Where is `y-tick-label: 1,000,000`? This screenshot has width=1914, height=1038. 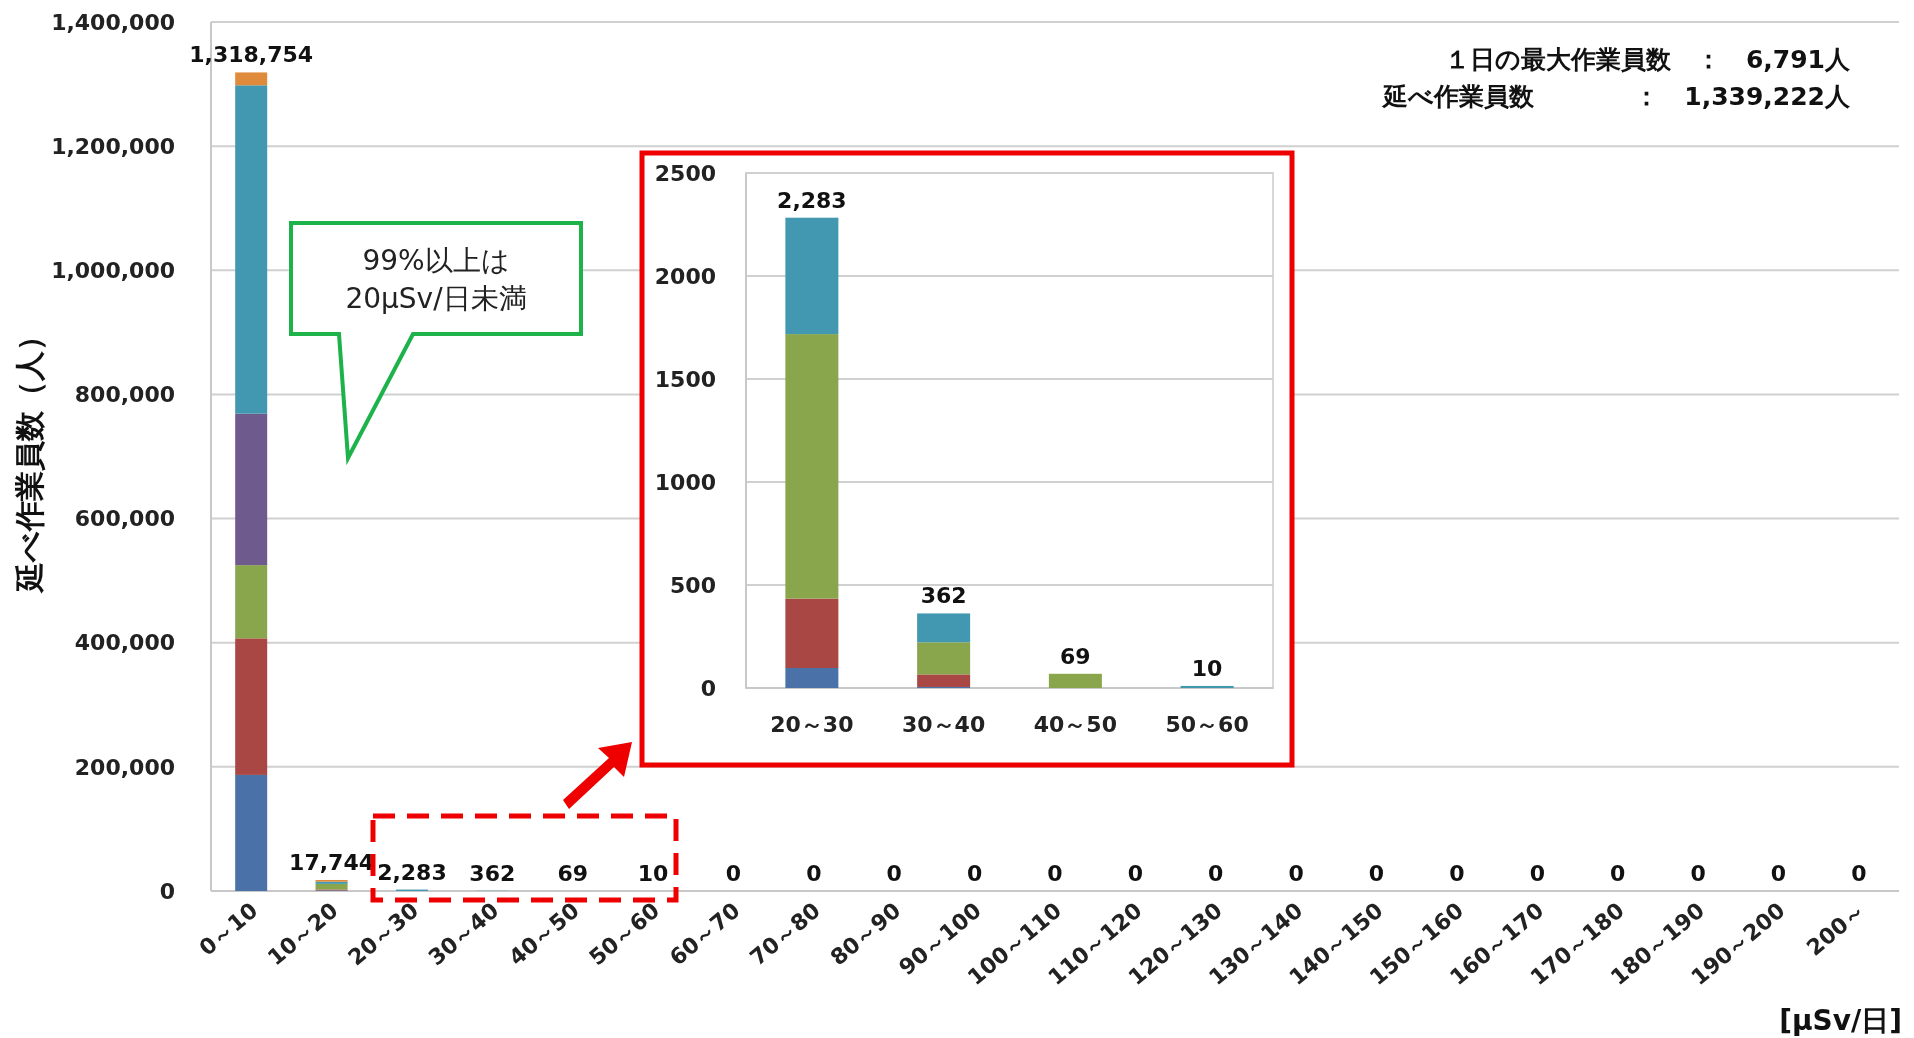
y-tick-label: 1,000,000 is located at coordinates (113, 270).